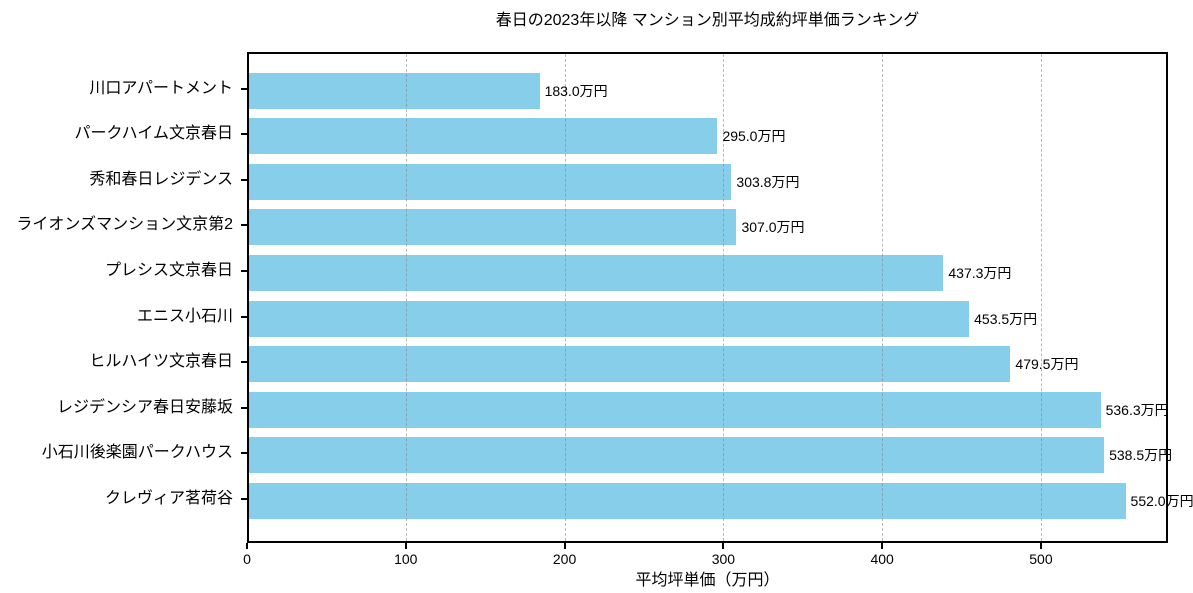 The width and height of the screenshot is (1193, 593). What do you see at coordinates (707, 20) in the screenshot?
I see `chart-title: 春日の2023年以降 マンション別平均成約坪単価ランキング` at bounding box center [707, 20].